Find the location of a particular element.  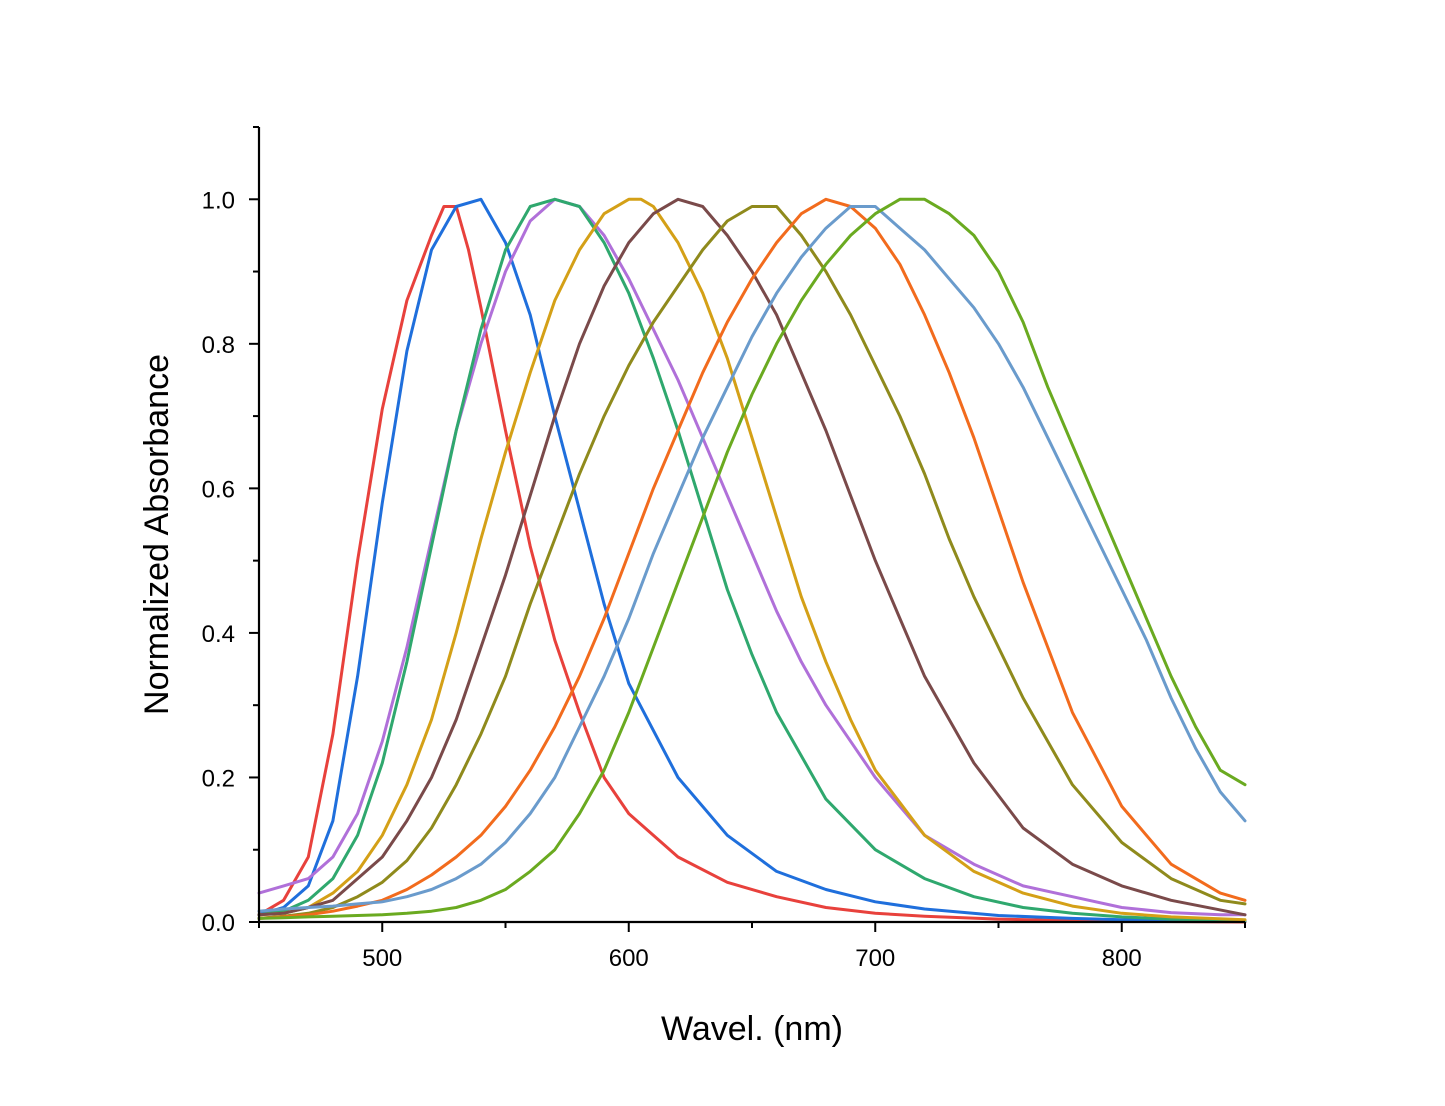

y-axis-title: Normalized Absorbance is located at coordinates (157, 534).